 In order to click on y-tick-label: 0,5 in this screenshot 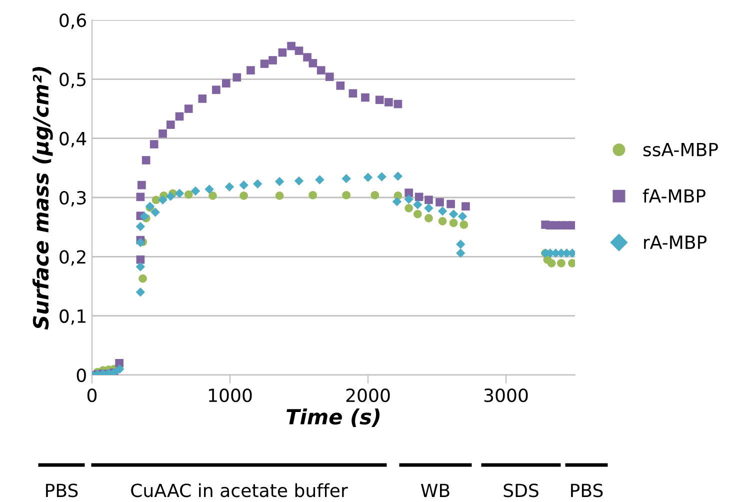, I will do `click(73, 80)`.